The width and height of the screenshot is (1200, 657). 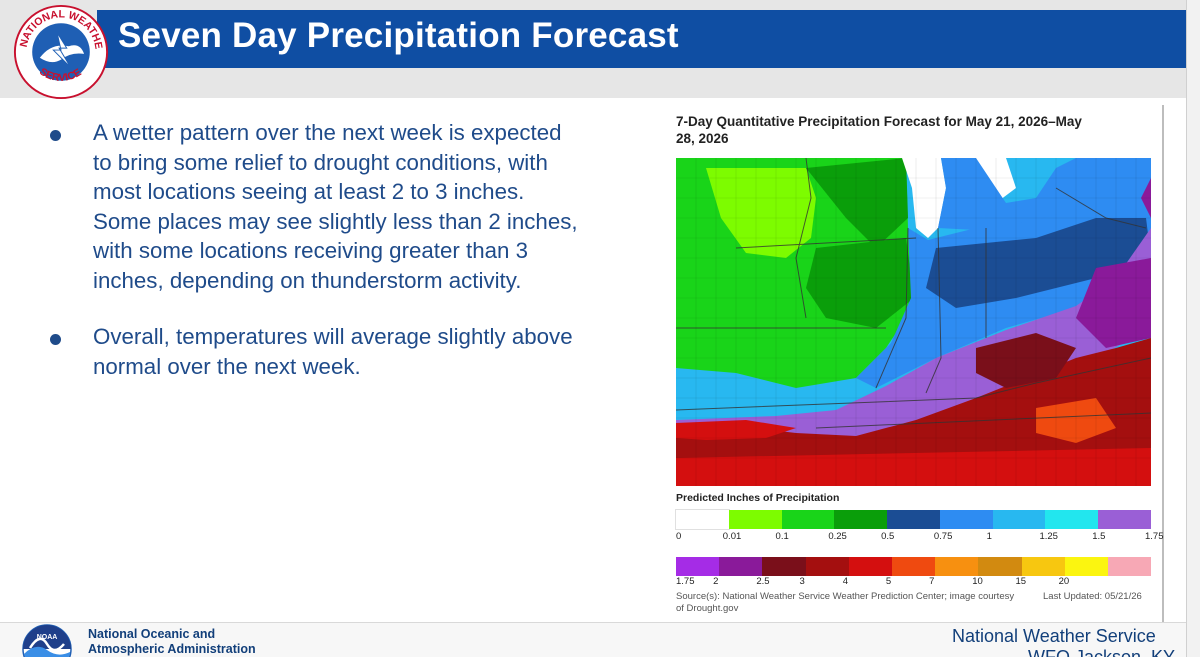 I want to click on title-bar, so click(x=641, y=39).